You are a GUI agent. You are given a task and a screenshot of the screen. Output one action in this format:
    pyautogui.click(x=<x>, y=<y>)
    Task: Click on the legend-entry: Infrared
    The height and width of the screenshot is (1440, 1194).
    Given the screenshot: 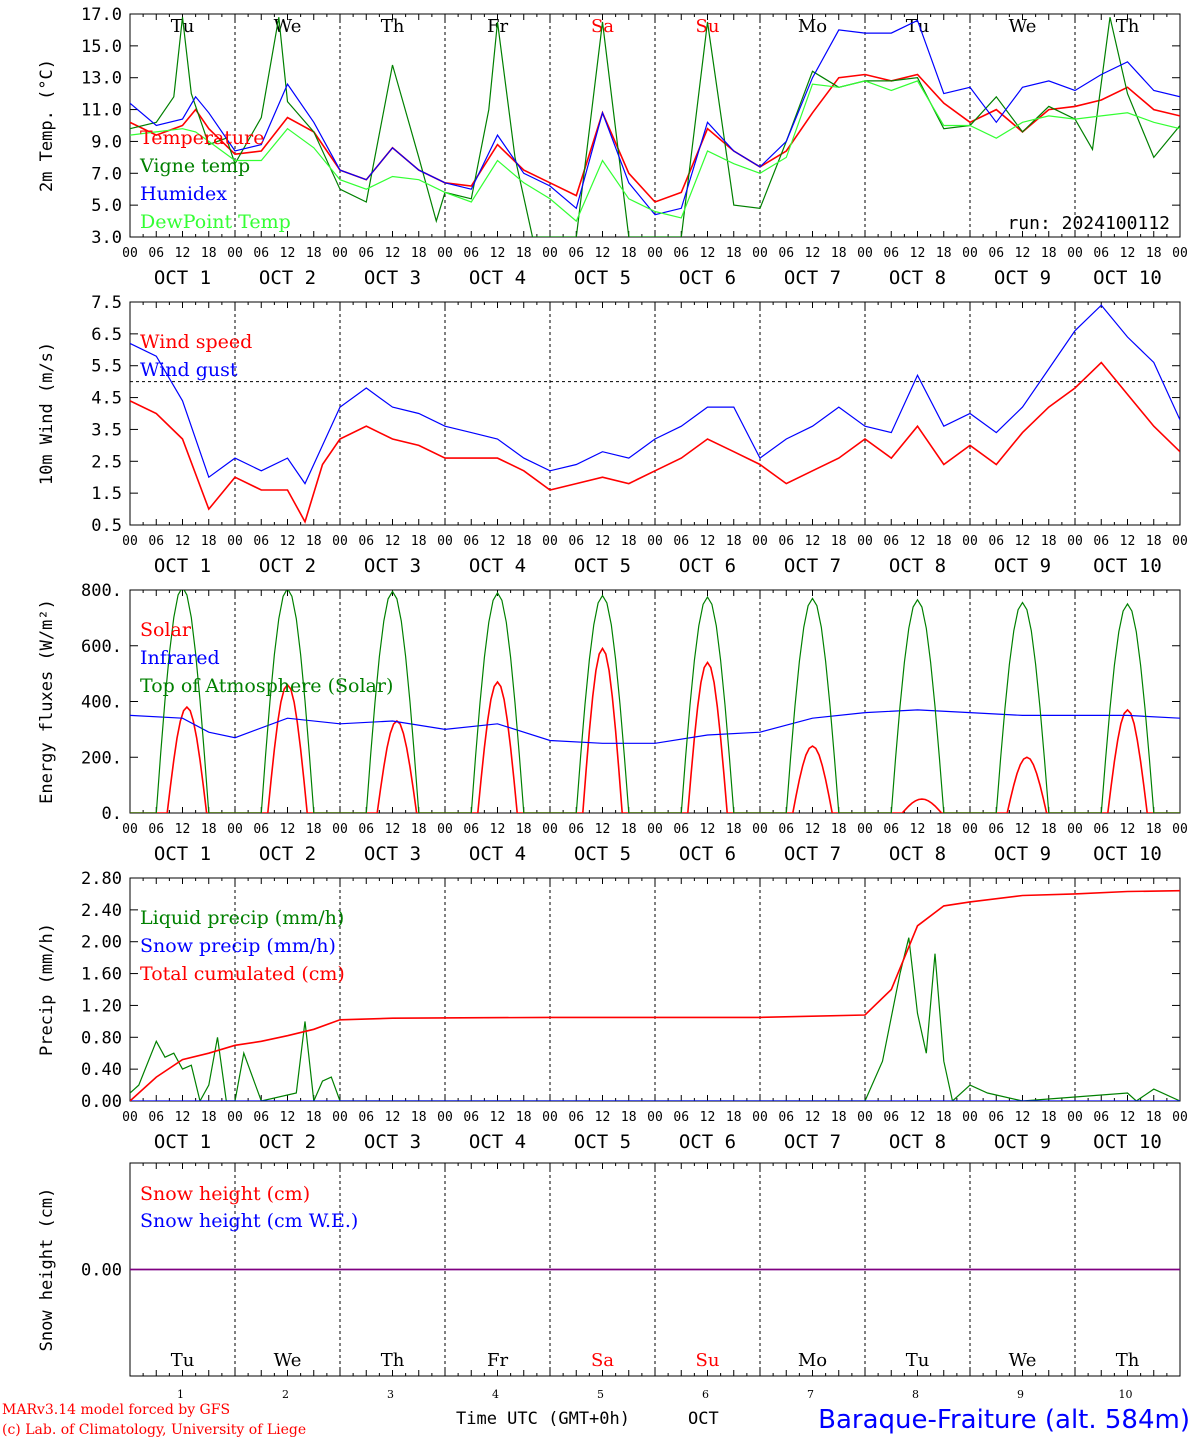 What is the action you would take?
    pyautogui.click(x=180, y=658)
    